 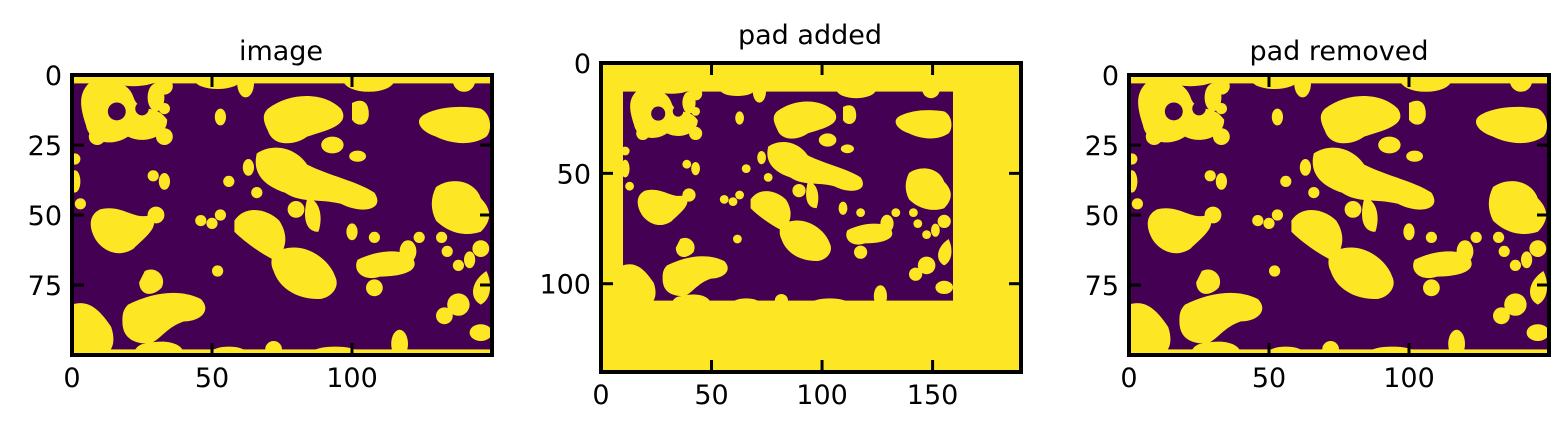 What do you see at coordinates (565, 285) in the screenshot?
I see `y-tick-label: 100` at bounding box center [565, 285].